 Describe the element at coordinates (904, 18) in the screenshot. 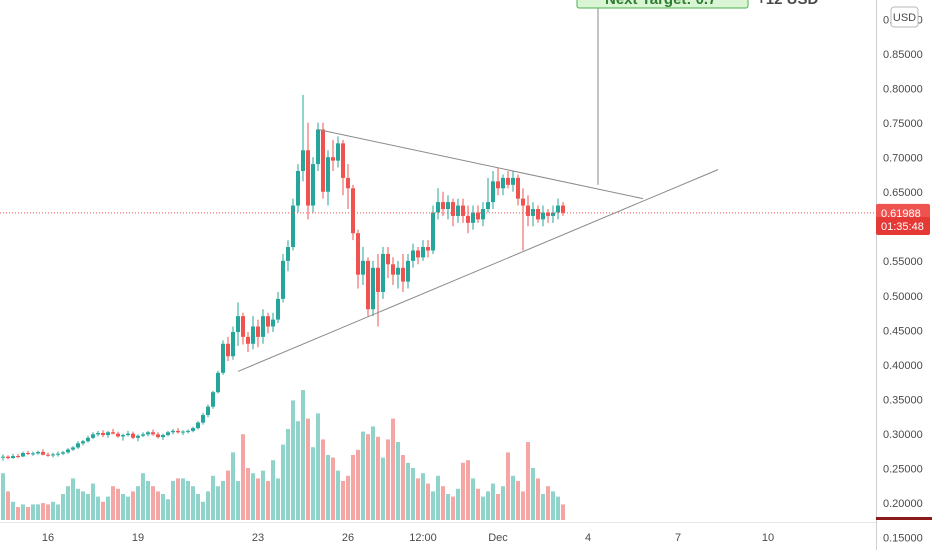

I see `currency-badge: USD` at that location.